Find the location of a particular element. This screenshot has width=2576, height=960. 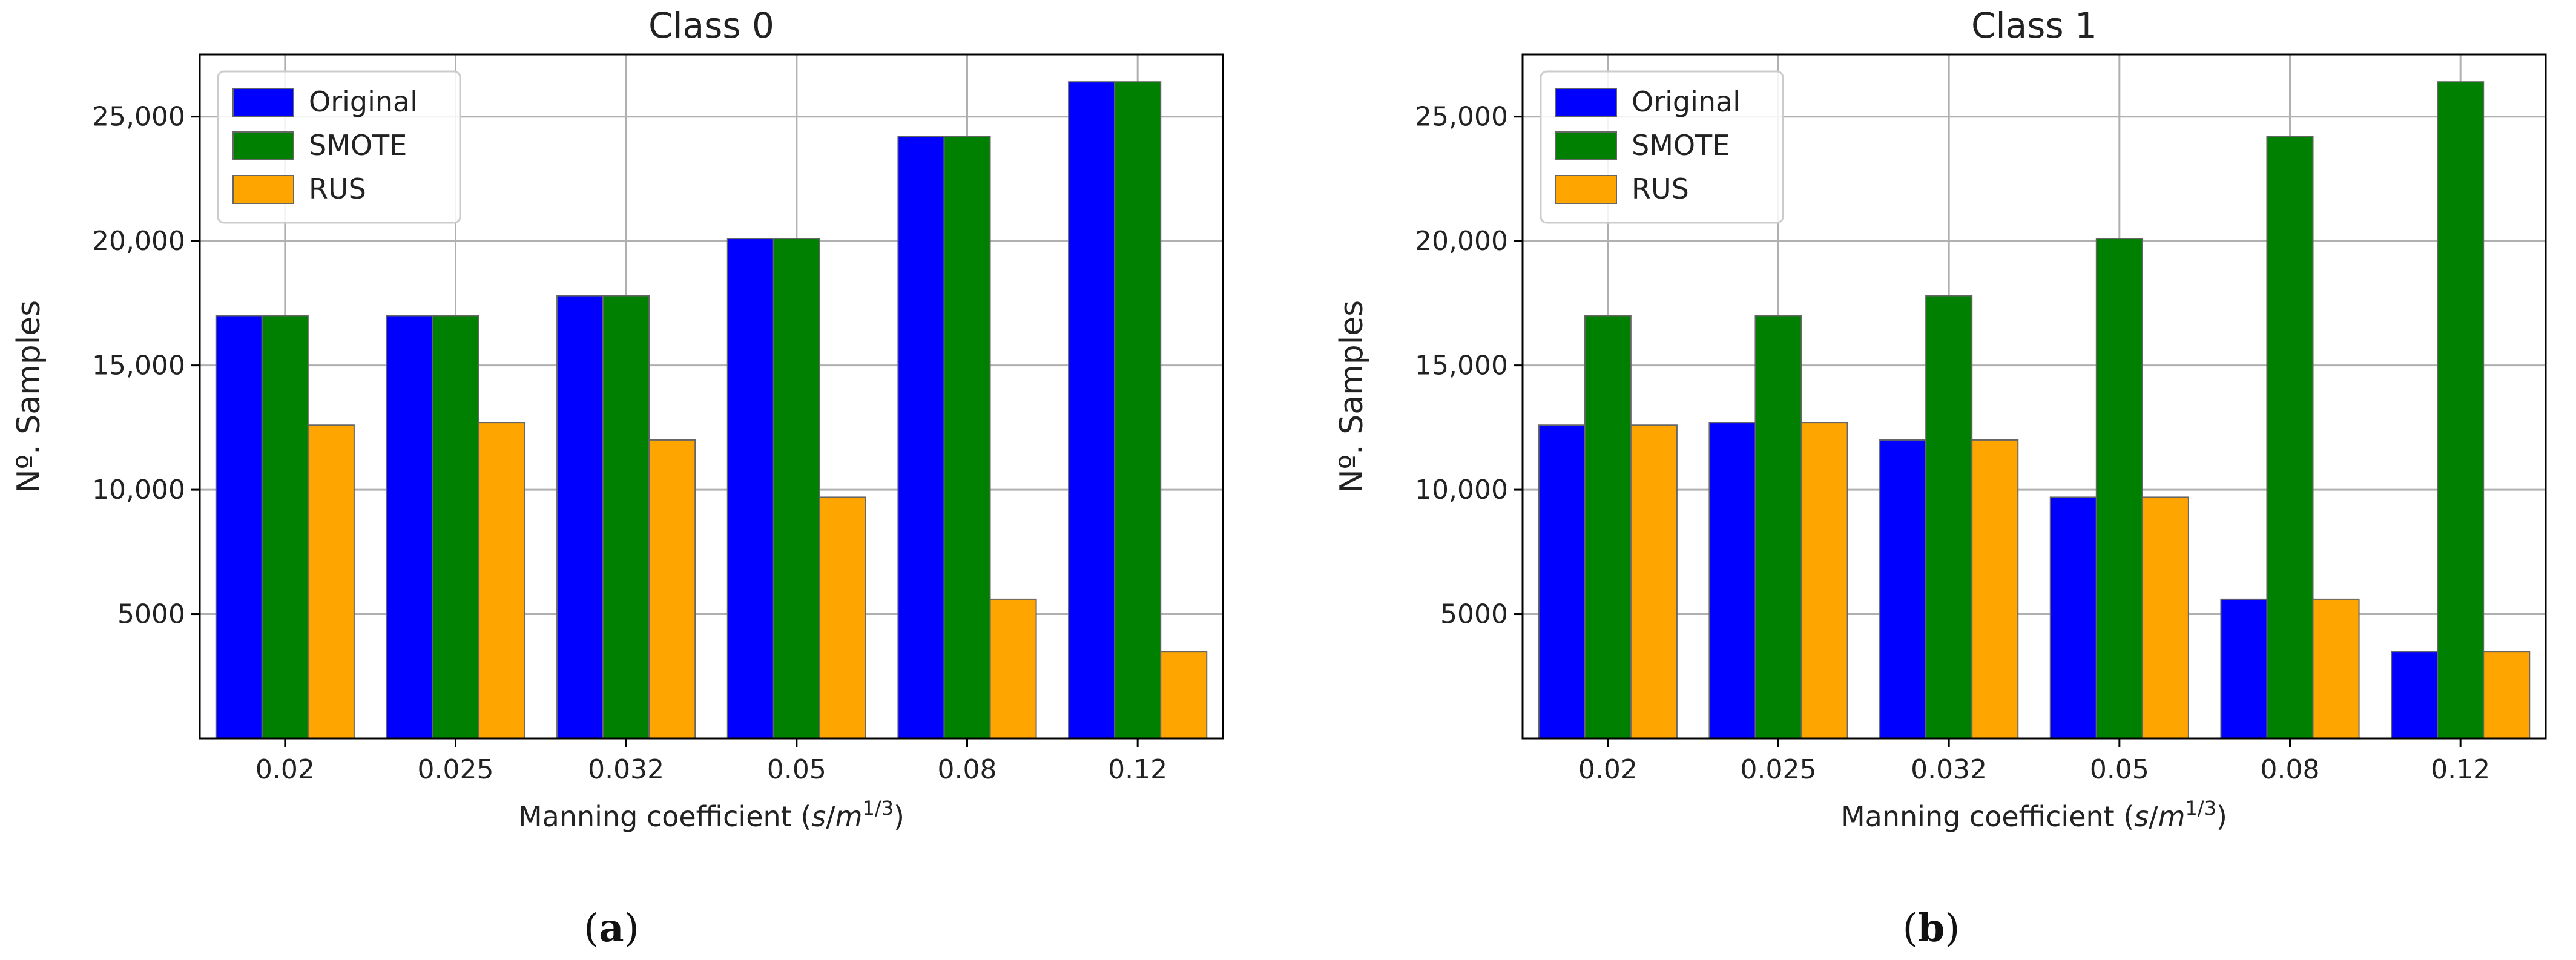

bar-rus-0.08 is located at coordinates (1013, 669).